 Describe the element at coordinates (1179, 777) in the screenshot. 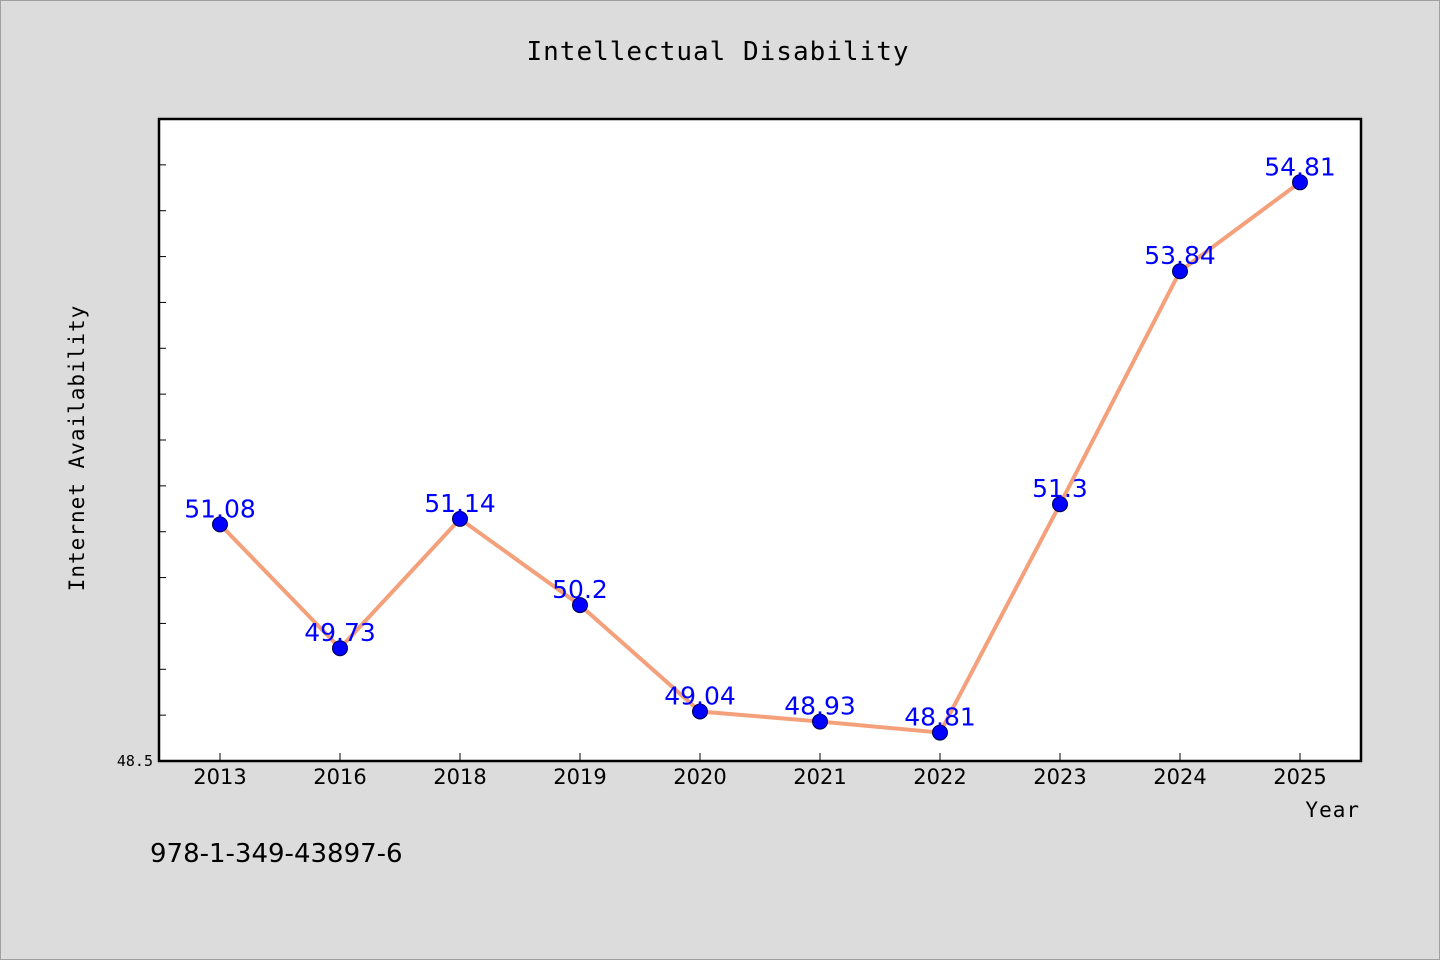

I see `x-tick-label: 2024` at that location.